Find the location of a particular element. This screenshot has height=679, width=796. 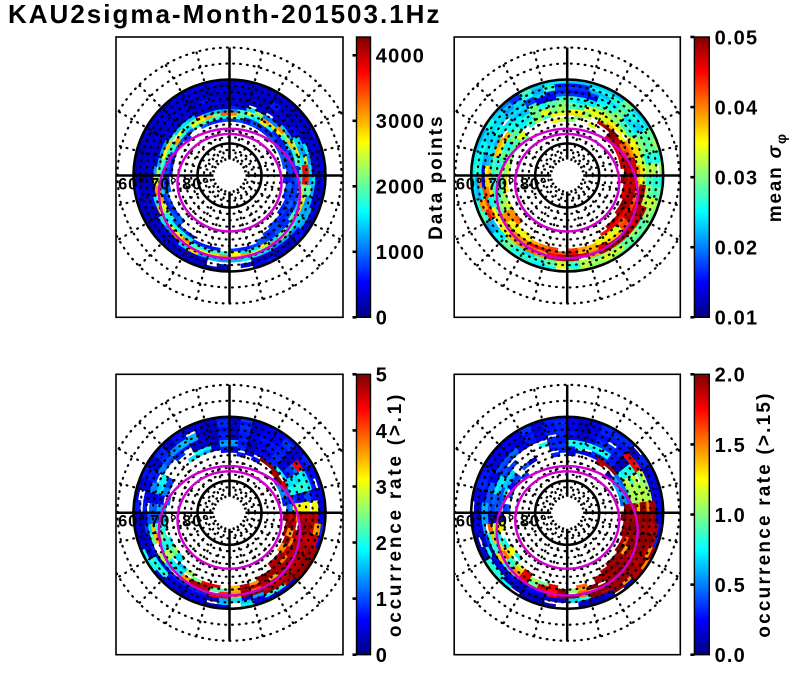

svg-text: 1 is located at coordinates (382, 600).